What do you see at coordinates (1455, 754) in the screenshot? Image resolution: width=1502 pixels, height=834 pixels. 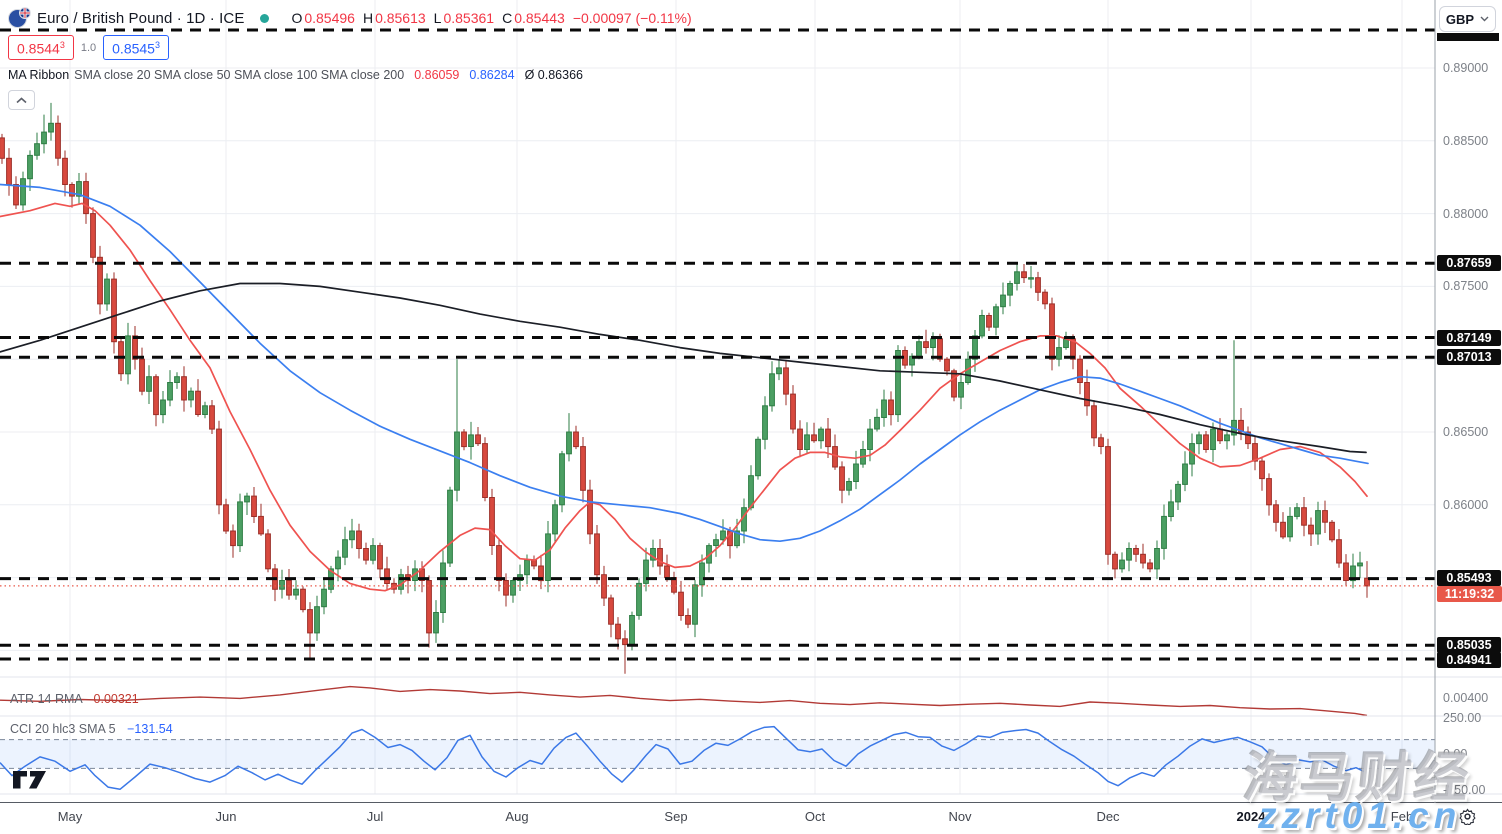 I see `price-axis-label: 0.00` at bounding box center [1455, 754].